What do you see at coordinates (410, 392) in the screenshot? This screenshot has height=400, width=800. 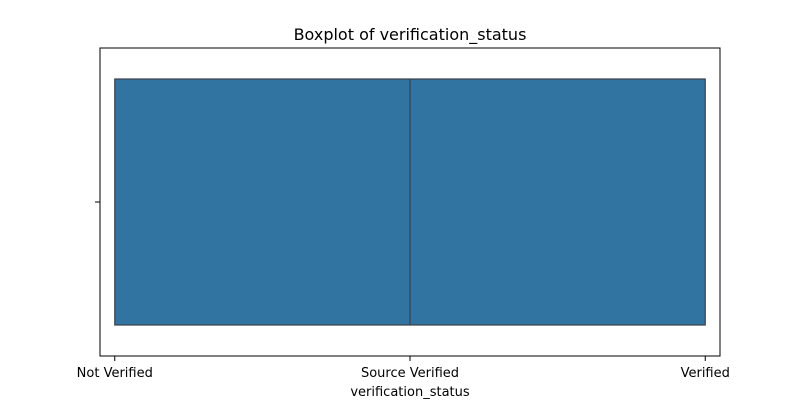 I see `x-axis-label: verification_status` at bounding box center [410, 392].